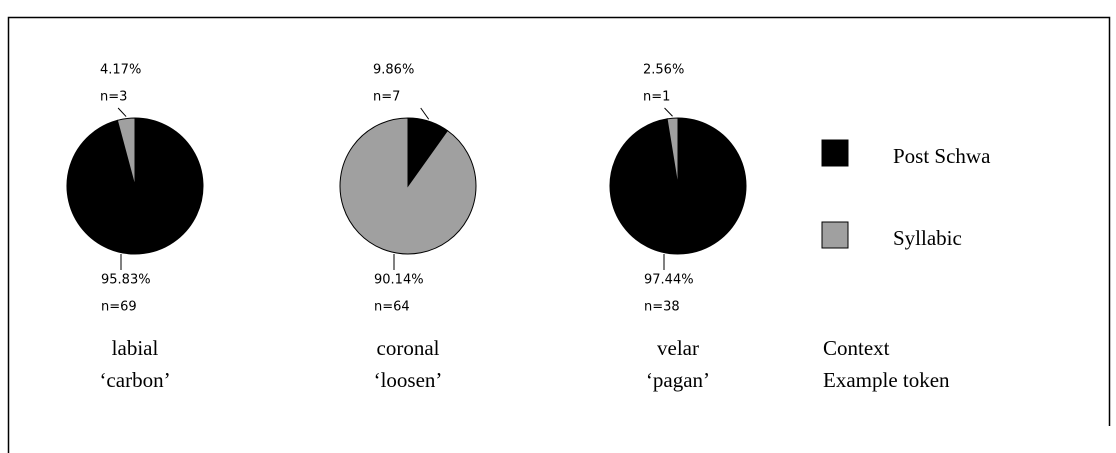  I want to click on example-label: ‘loosen’, so click(408, 380).